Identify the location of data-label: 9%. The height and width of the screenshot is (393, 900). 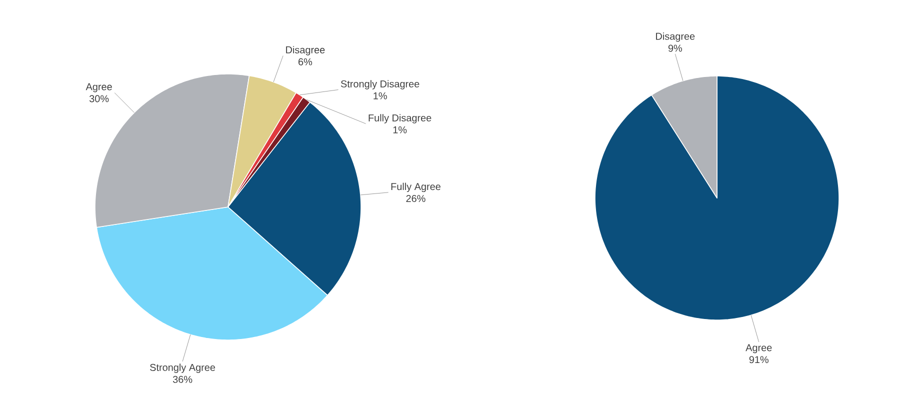
(675, 48).